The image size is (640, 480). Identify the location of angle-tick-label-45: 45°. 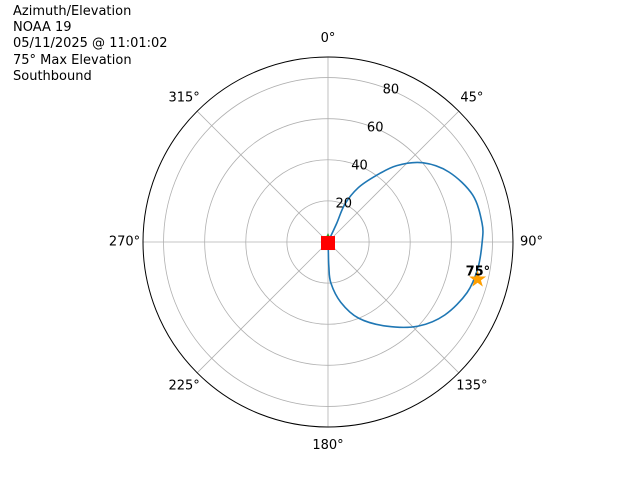
(471, 98).